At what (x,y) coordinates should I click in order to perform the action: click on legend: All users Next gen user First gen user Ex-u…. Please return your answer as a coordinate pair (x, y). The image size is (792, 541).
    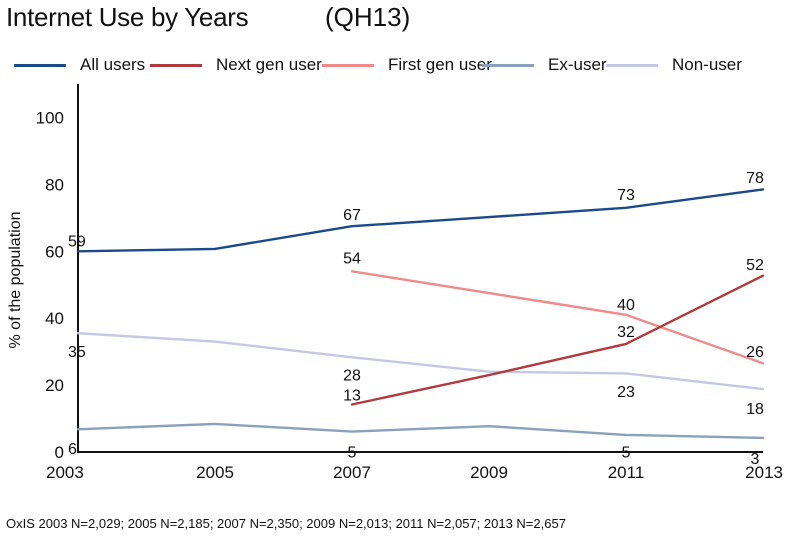
    Looking at the image, I should click on (396, 65).